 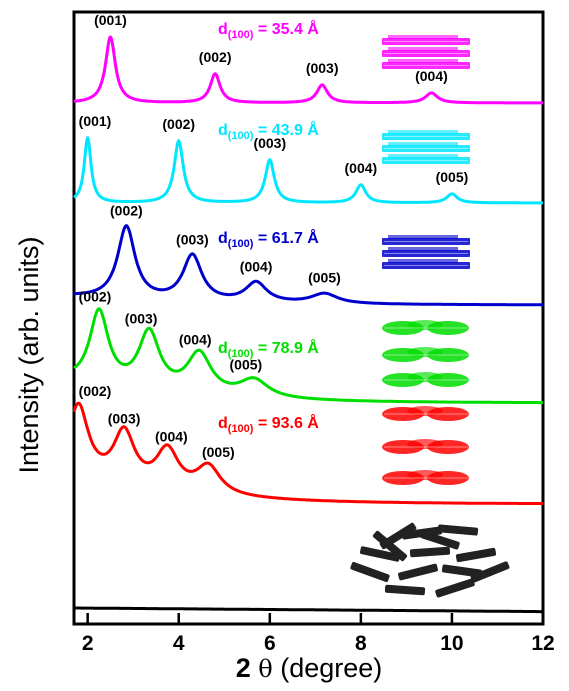 What do you see at coordinates (179, 643) in the screenshot?
I see `x-tick-label: 4` at bounding box center [179, 643].